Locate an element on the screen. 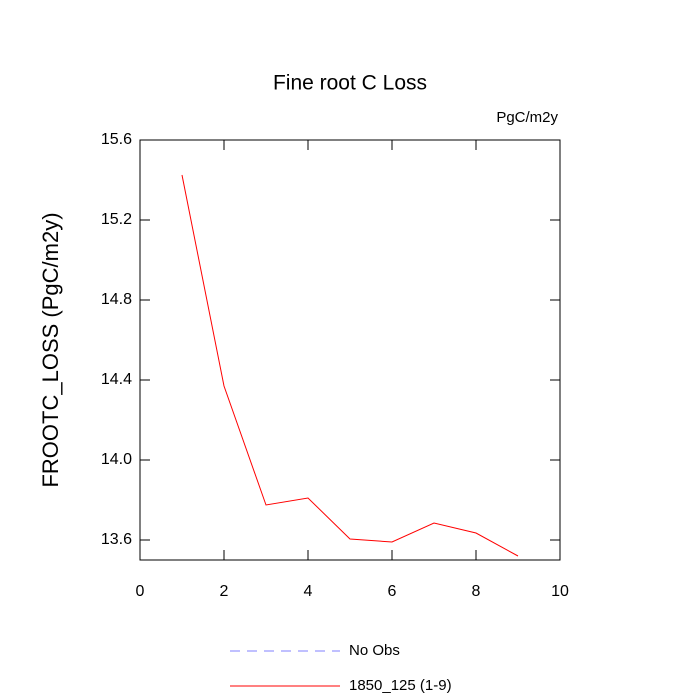 The height and width of the screenshot is (700, 700). legend-label: No Obs is located at coordinates (374, 650).